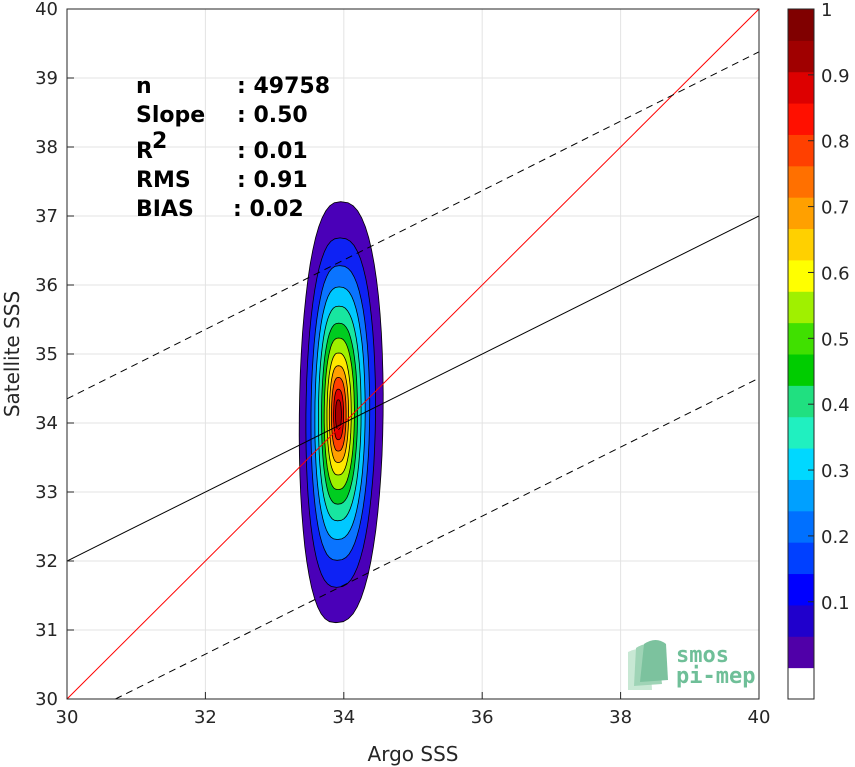 The width and height of the screenshot is (855, 767). What do you see at coordinates (283, 86) in the screenshot?
I see `stat-value: : 49758` at bounding box center [283, 86].